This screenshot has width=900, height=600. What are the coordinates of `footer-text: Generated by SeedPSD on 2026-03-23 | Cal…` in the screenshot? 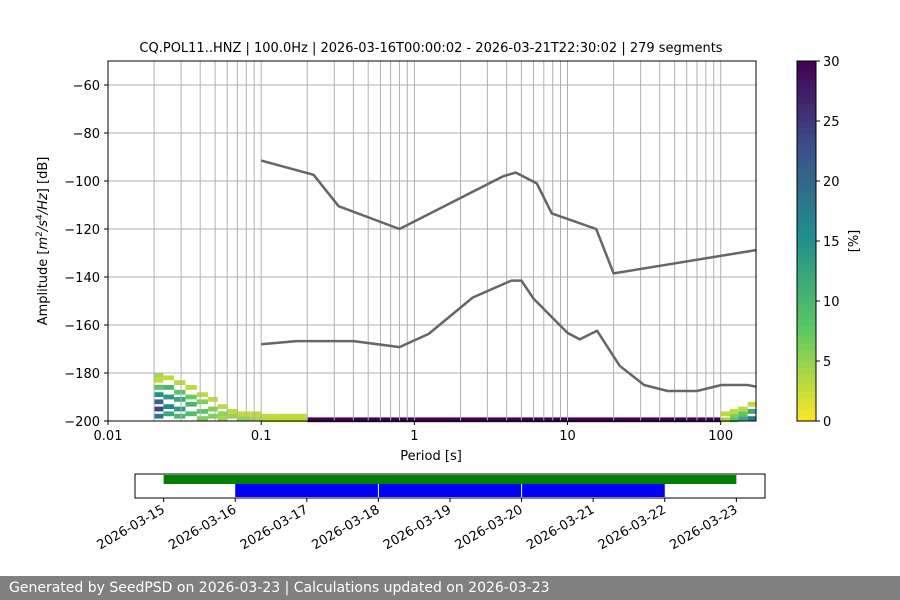 It's located at (279, 588).